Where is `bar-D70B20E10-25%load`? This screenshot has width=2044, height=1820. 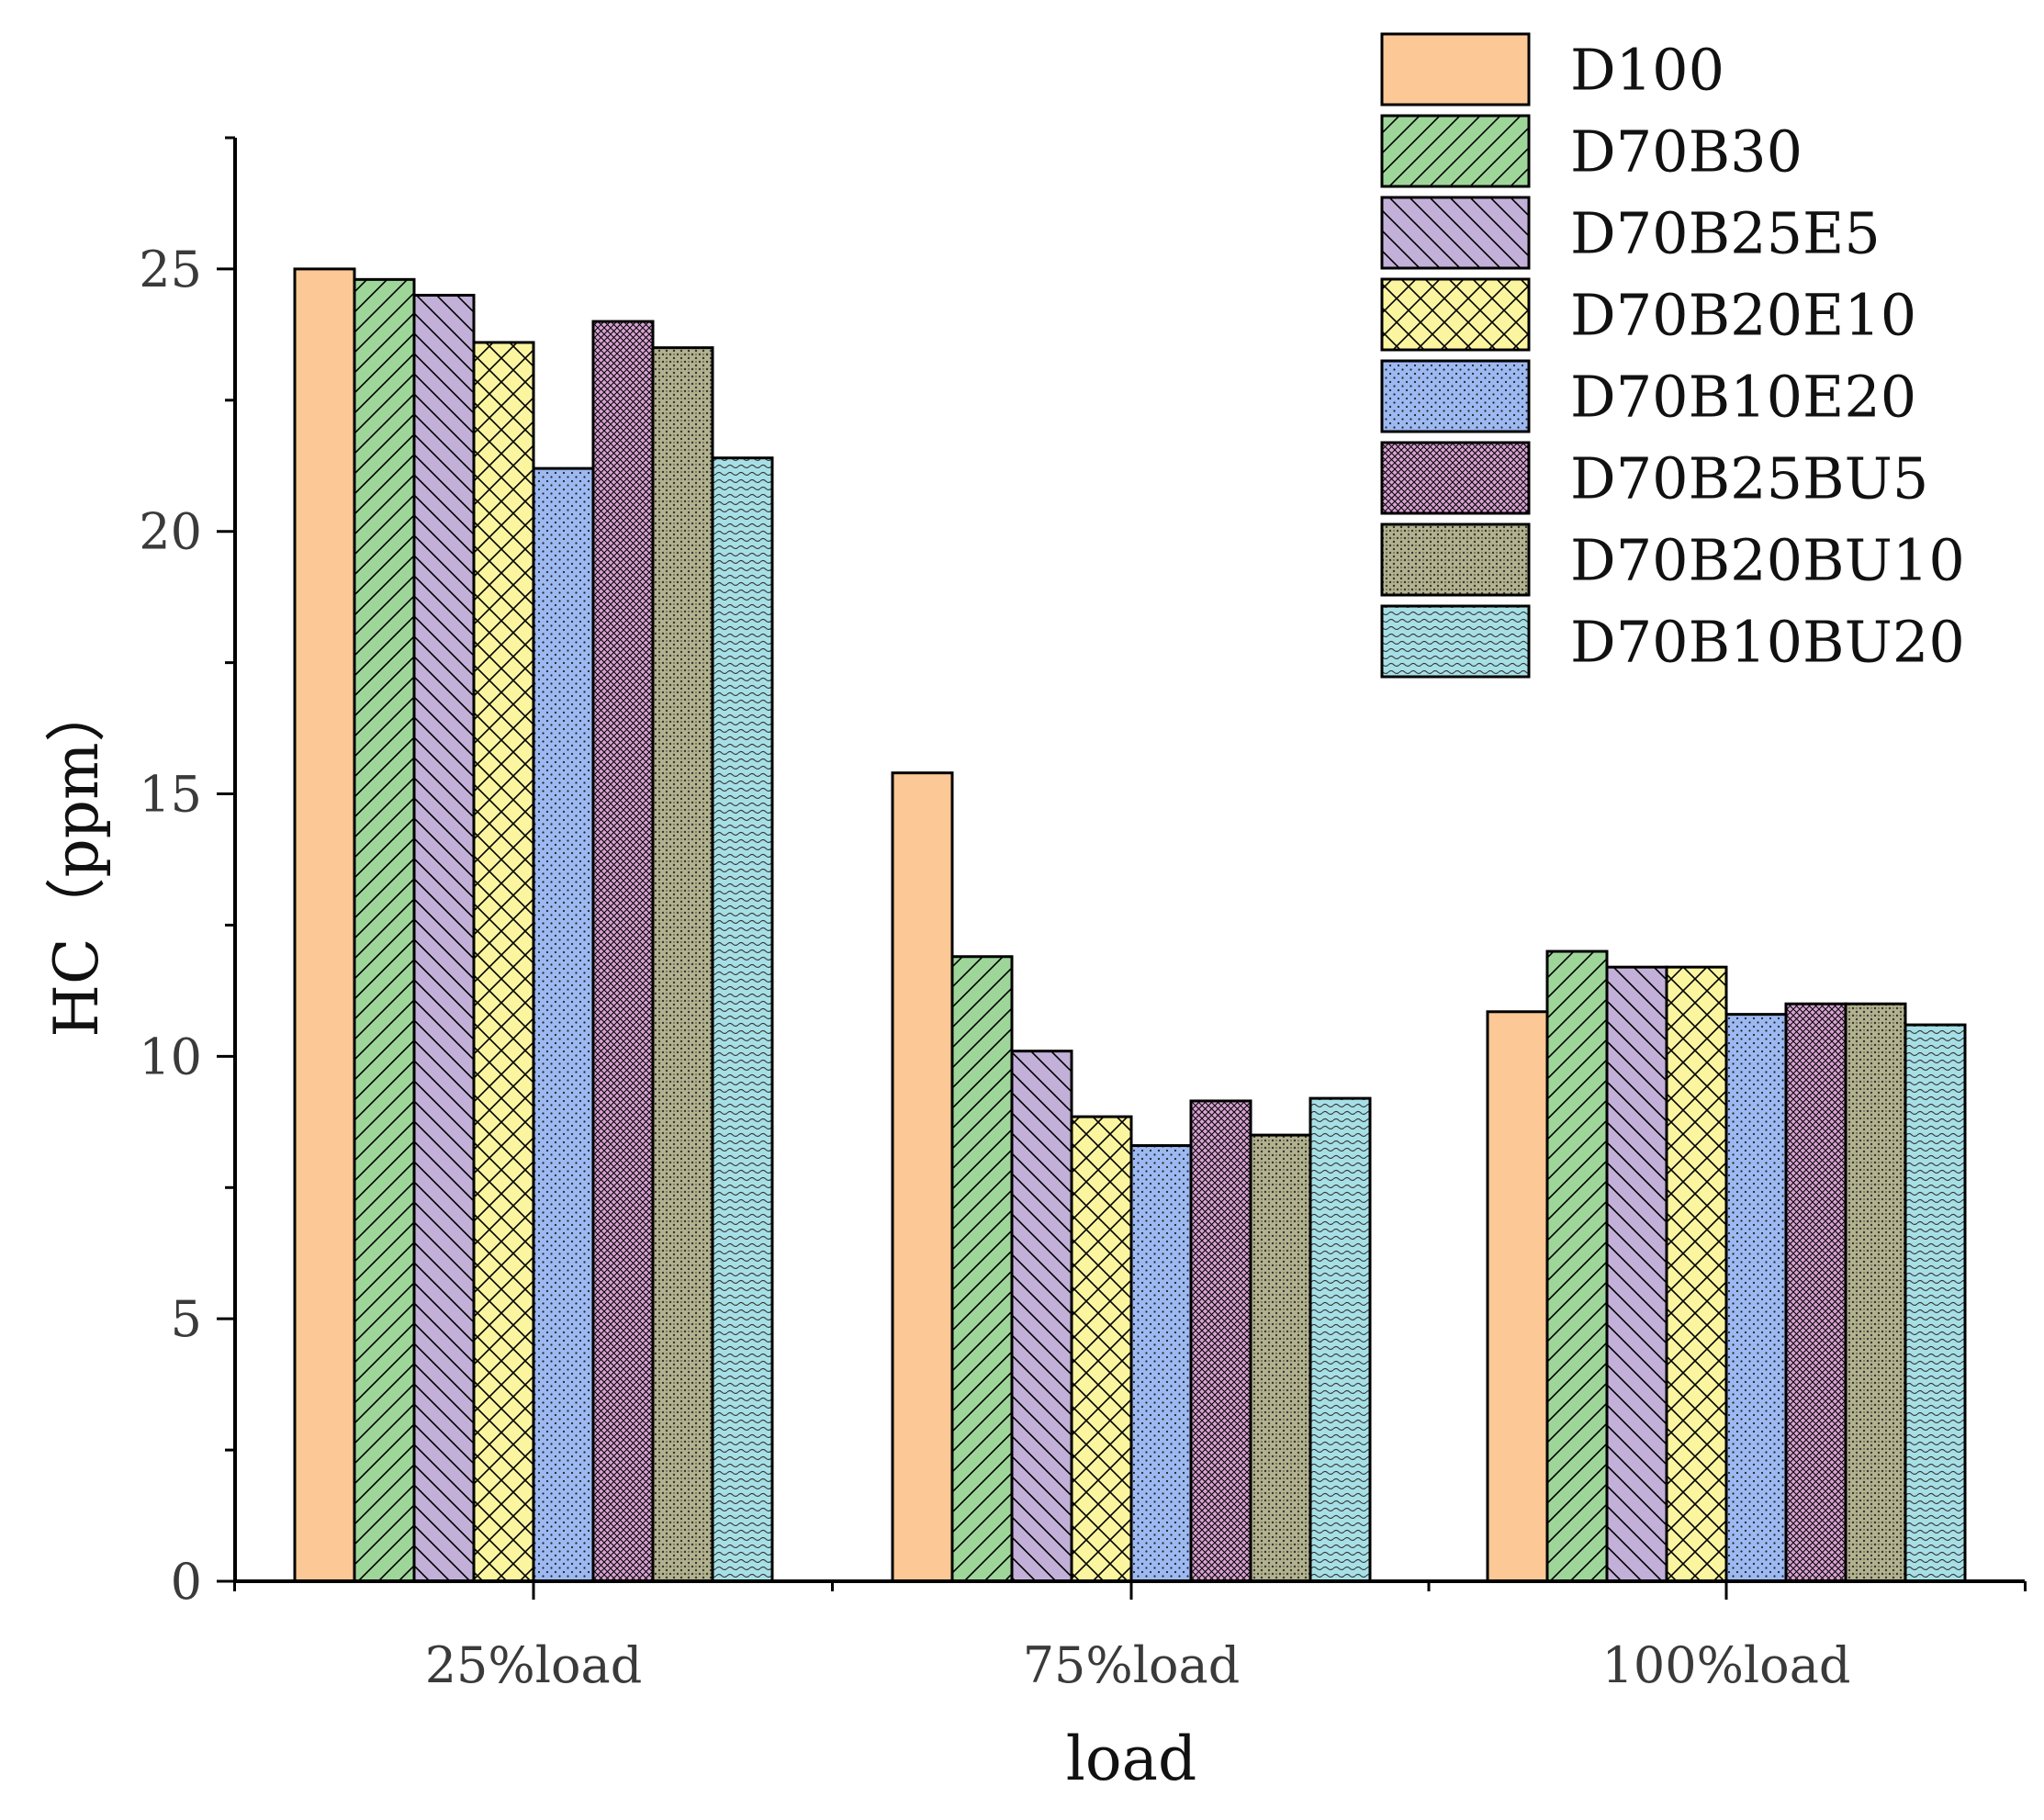 bar-D70B20E10-25%load is located at coordinates (503, 962).